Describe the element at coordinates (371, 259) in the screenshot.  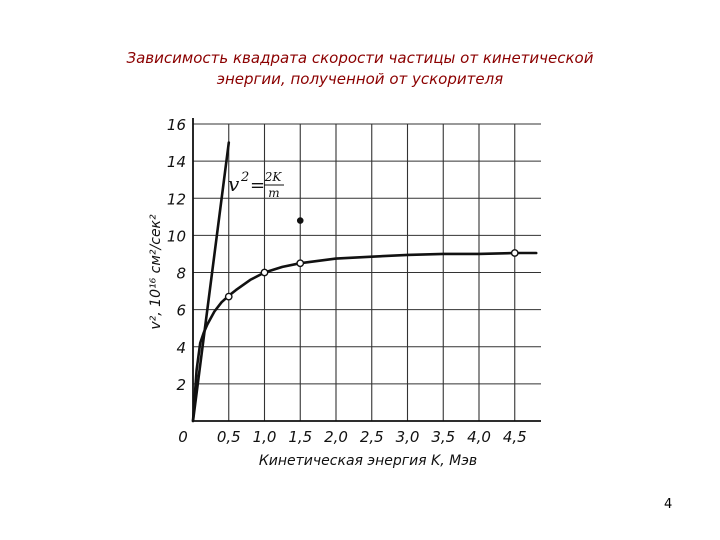
I see `chart-points` at that location.